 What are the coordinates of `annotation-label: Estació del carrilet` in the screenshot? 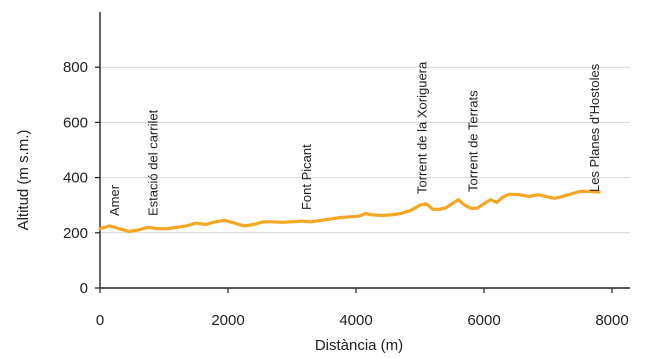 It's located at (153, 162).